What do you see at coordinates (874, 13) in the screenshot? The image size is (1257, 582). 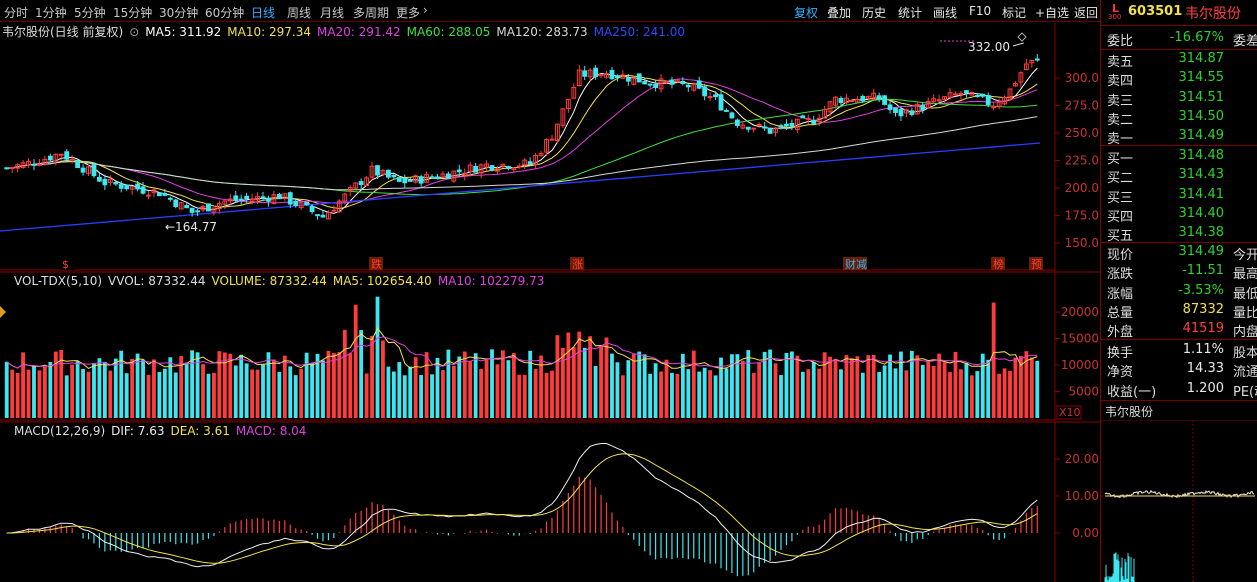 I see `history-button: 历史` at bounding box center [874, 13].